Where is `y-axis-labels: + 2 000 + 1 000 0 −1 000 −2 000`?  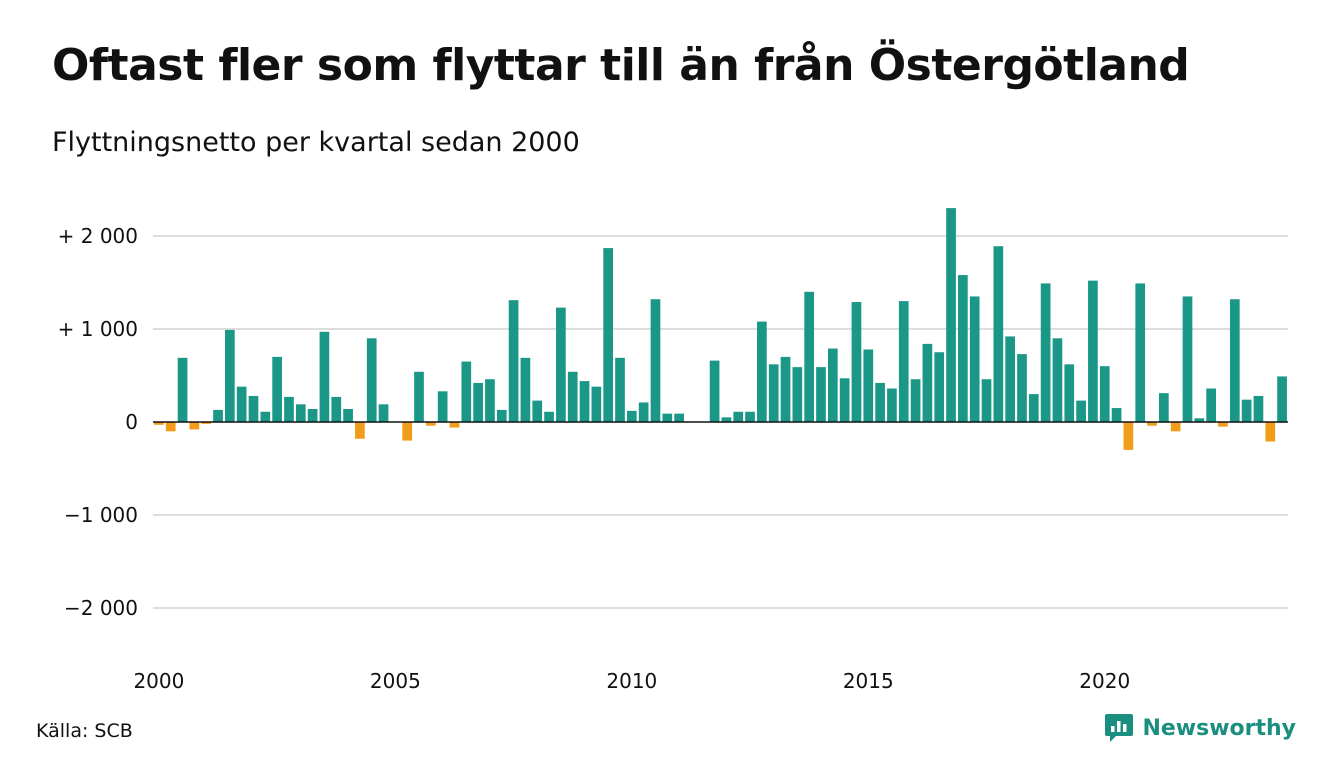 y-axis-labels: + 2 000 + 1 000 0 −1 000 −2 000 is located at coordinates (98, 422).